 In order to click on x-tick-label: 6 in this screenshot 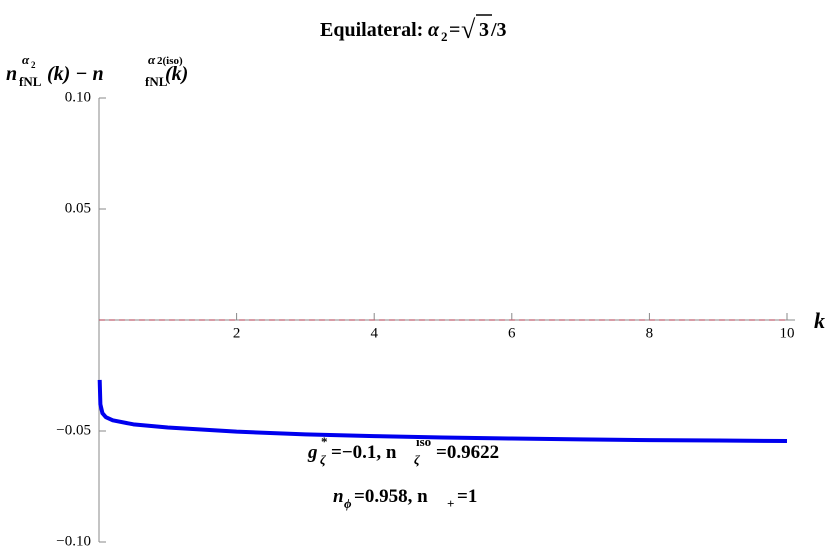, I will do `click(512, 333)`.